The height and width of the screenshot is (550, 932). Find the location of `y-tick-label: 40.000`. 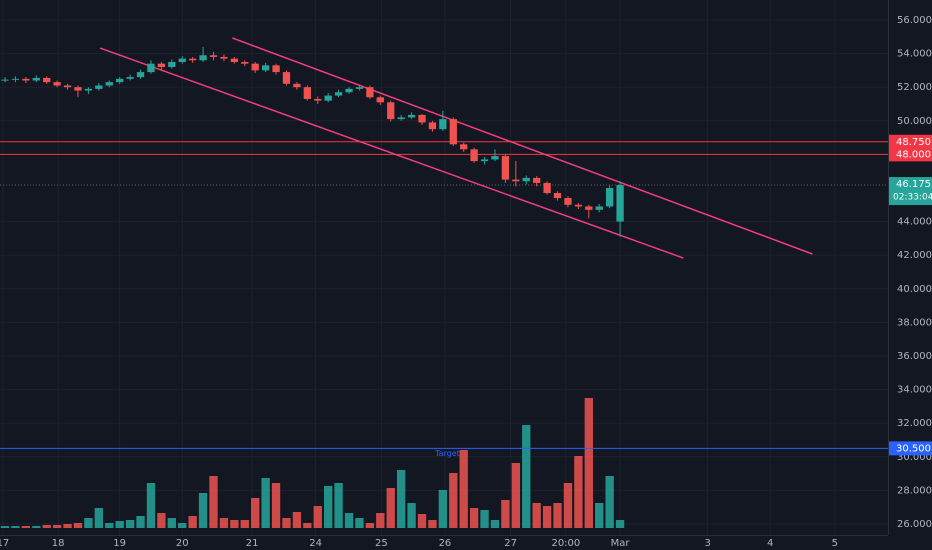

y-tick-label: 40.000 is located at coordinates (914, 289).